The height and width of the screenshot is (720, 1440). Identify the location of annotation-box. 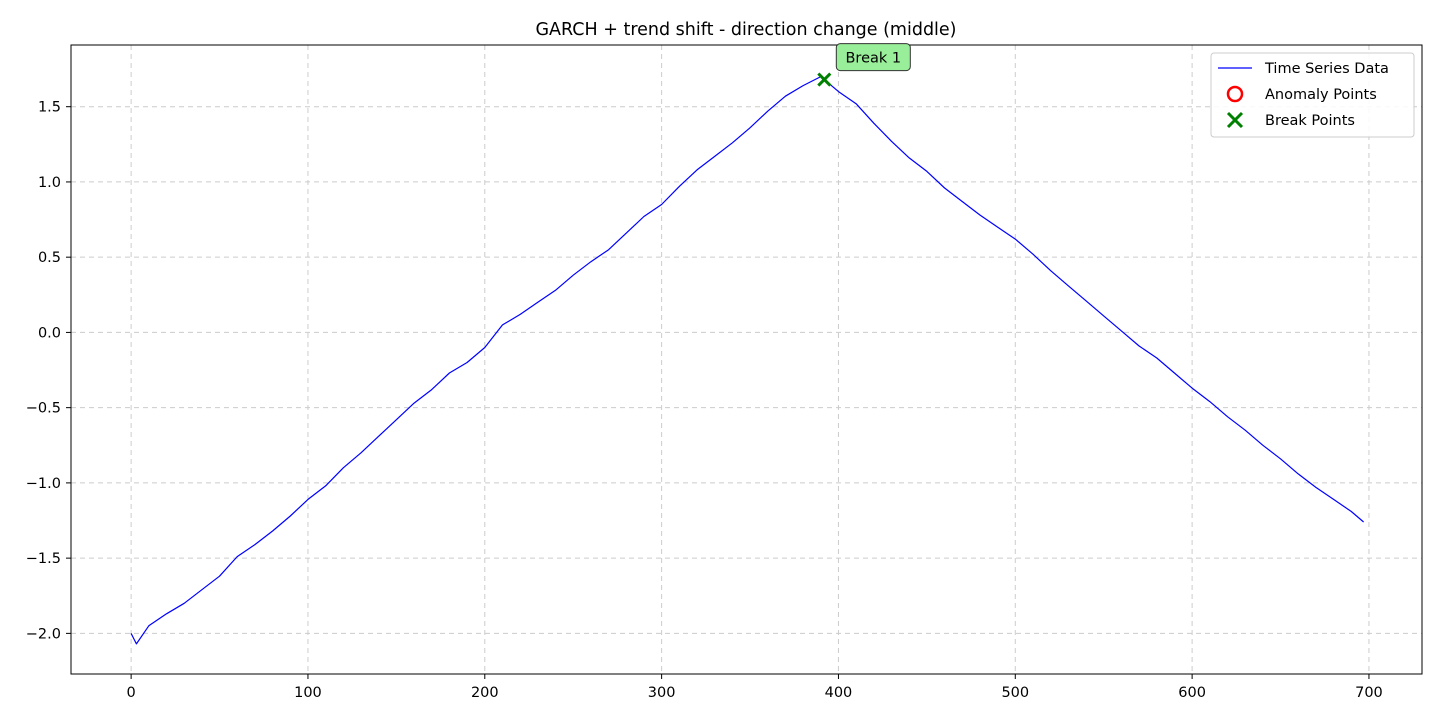
(873, 57).